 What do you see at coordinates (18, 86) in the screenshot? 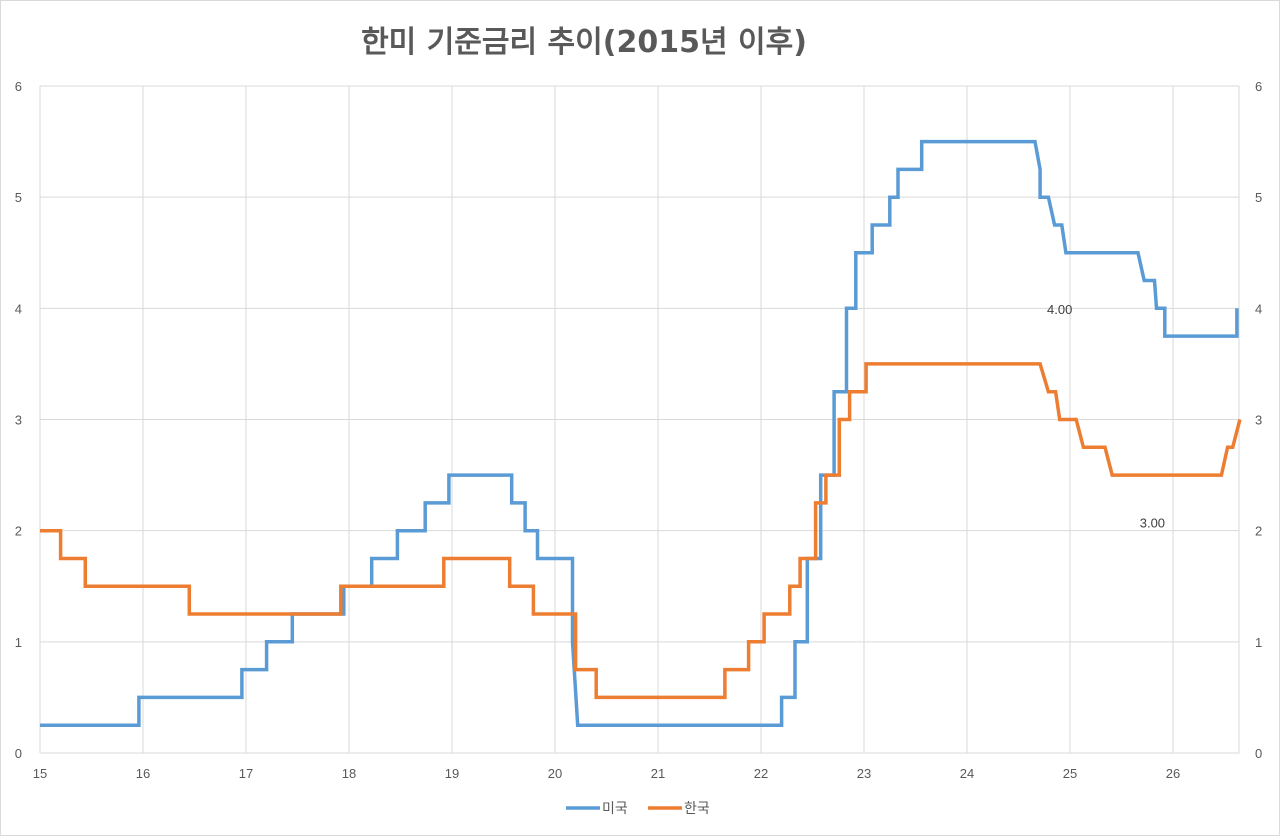
I see `y-tick-label-left: 6` at bounding box center [18, 86].